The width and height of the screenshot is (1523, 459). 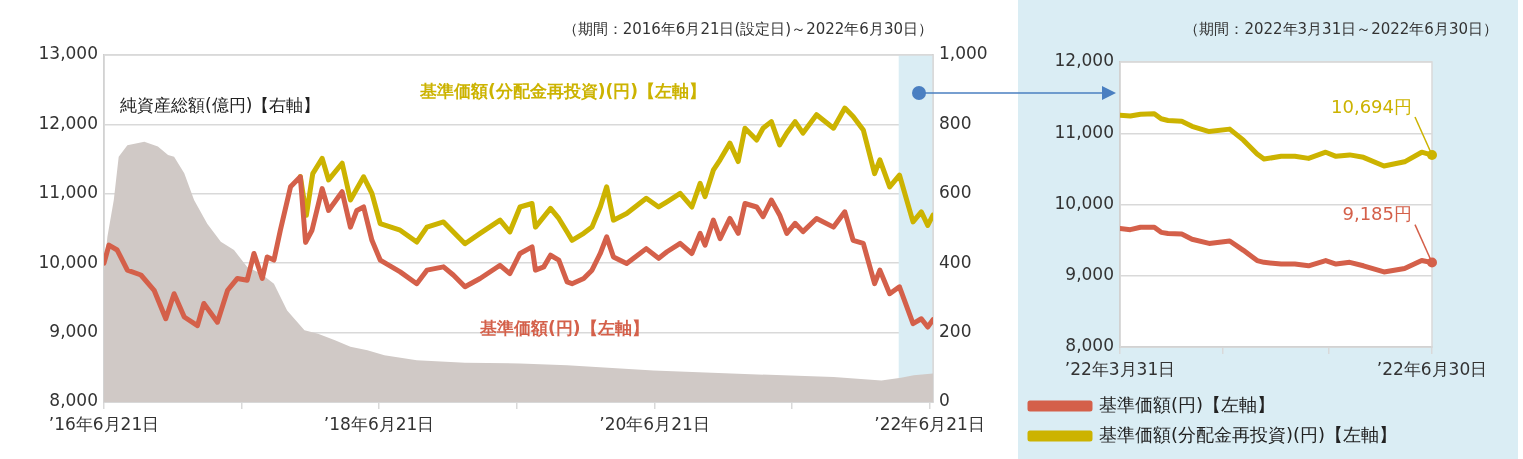 I want to click on x-tick-label: ’16年6月21日, so click(x=104, y=423).